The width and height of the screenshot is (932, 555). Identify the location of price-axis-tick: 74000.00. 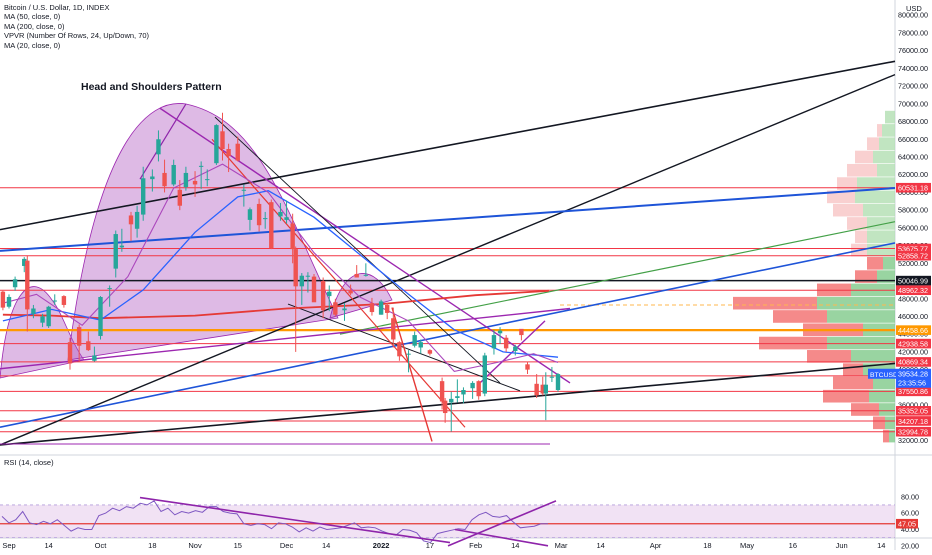
(913, 68).